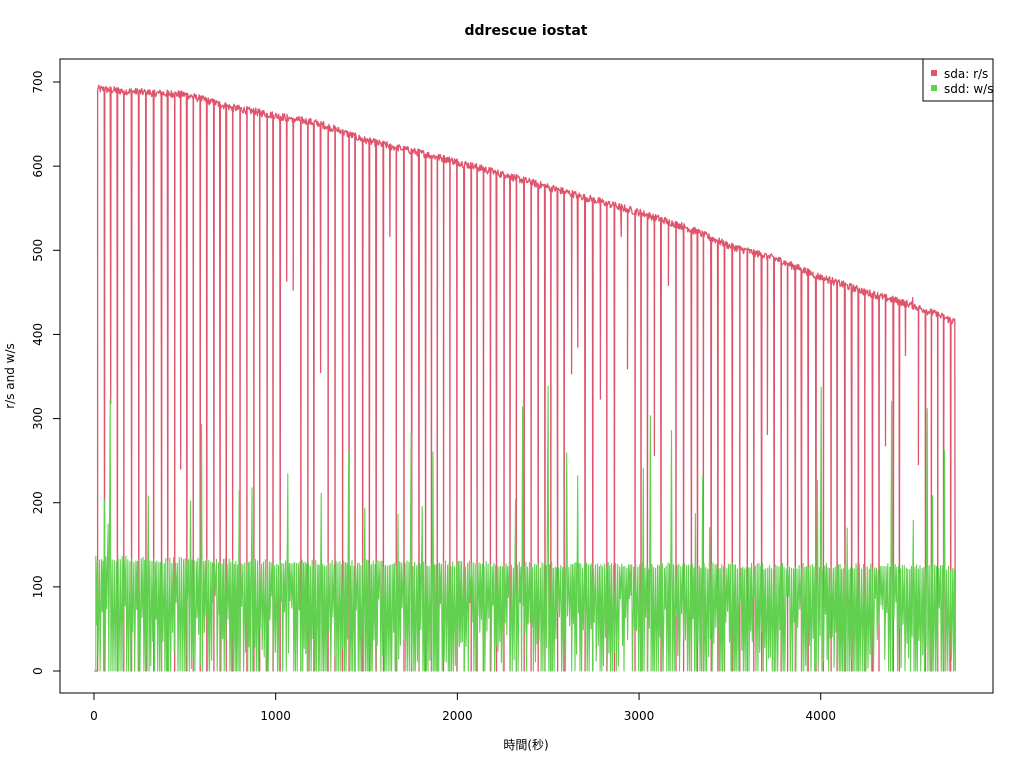 Image resolution: width=1024 pixels, height=768 pixels. I want to click on x-tick-label: 0, so click(94, 716).